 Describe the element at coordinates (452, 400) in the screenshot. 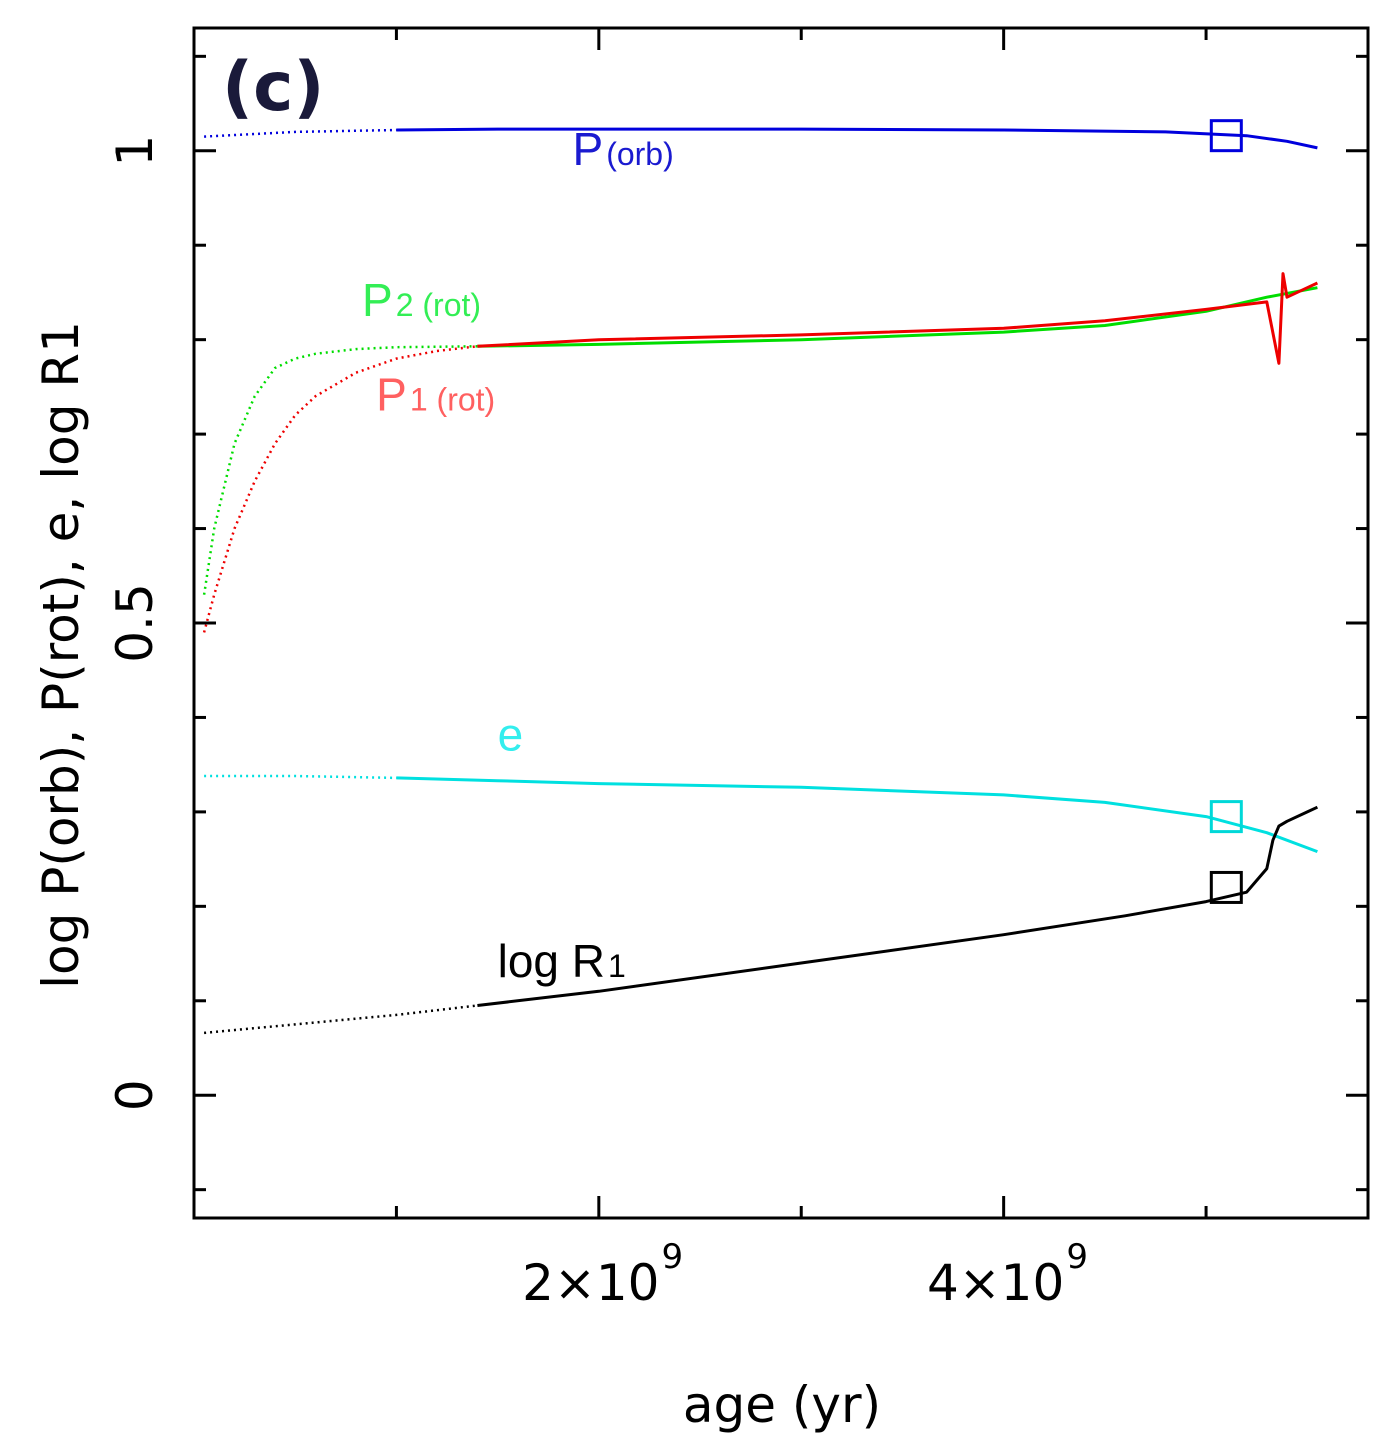

I see `series-label-subscript: 1 (rot)` at that location.